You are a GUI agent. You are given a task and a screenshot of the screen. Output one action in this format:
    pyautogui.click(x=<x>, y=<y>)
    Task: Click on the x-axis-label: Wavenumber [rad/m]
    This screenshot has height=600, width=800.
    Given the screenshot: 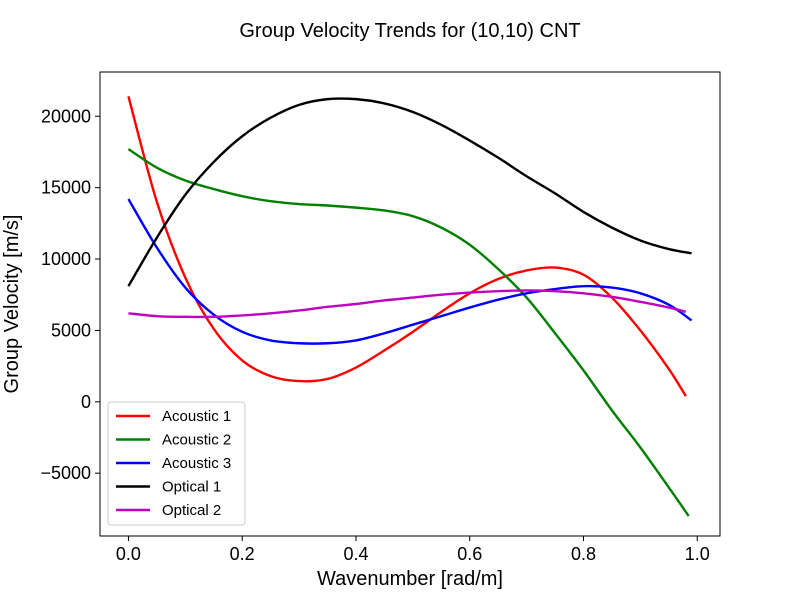 What is the action you would take?
    pyautogui.click(x=410, y=579)
    